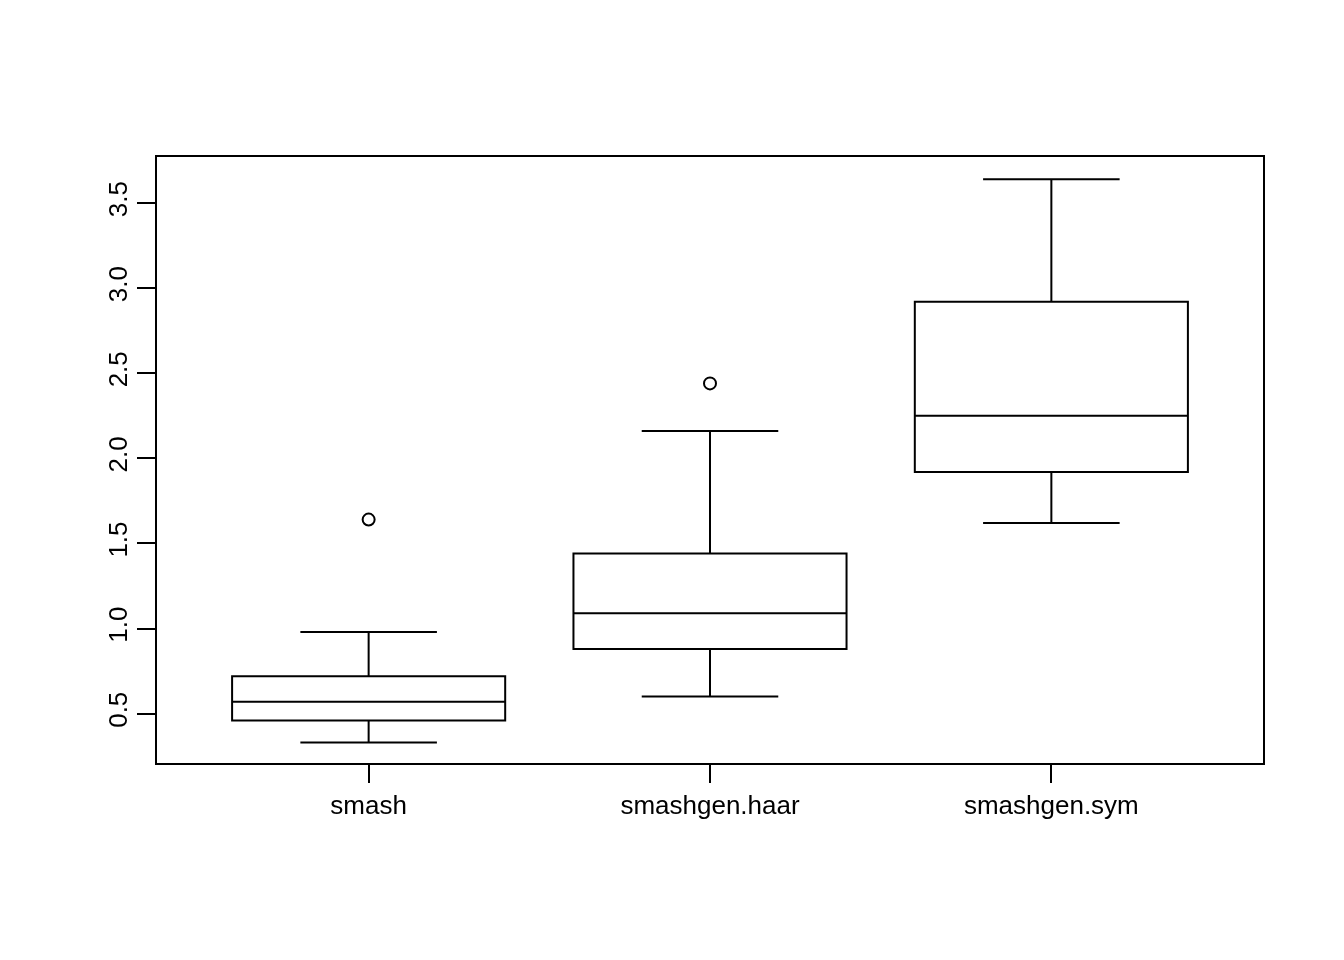  What do you see at coordinates (117, 624) in the screenshot?
I see `y-tick-label: 1.0` at bounding box center [117, 624].